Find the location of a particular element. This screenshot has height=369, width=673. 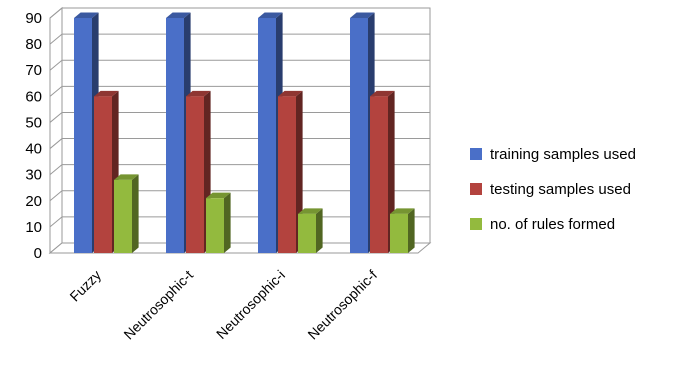

y-tick-label: 90 is located at coordinates (33, 18).